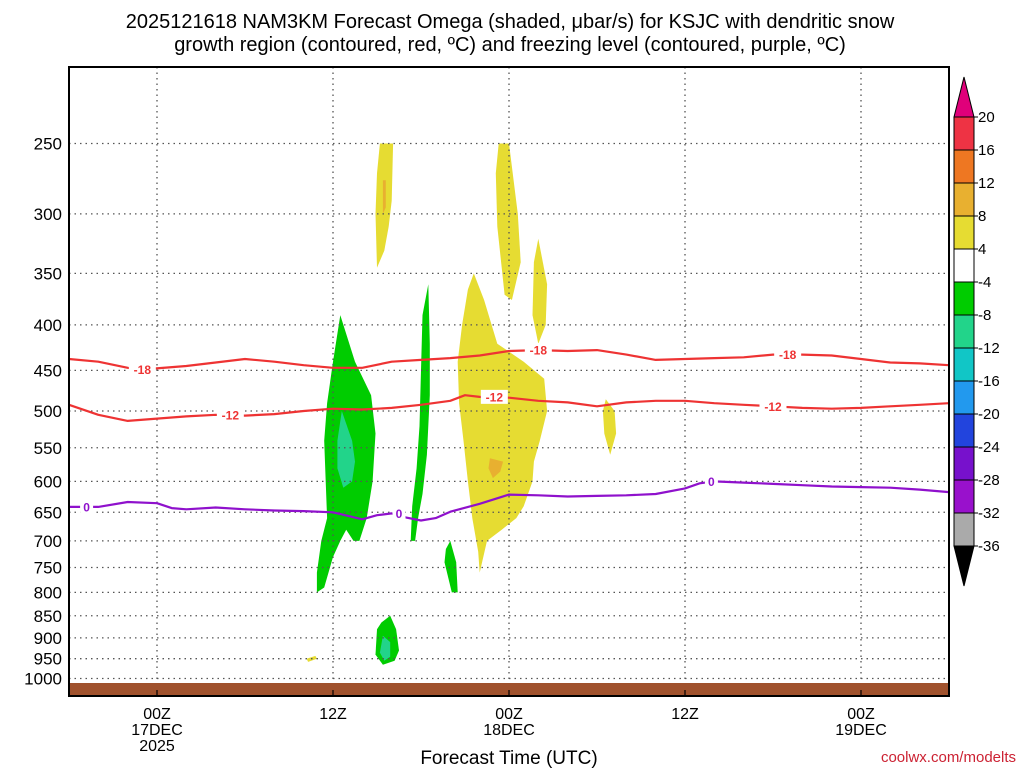 The height and width of the screenshot is (768, 1024). I want to click on colorbar-label: -12, so click(989, 348).